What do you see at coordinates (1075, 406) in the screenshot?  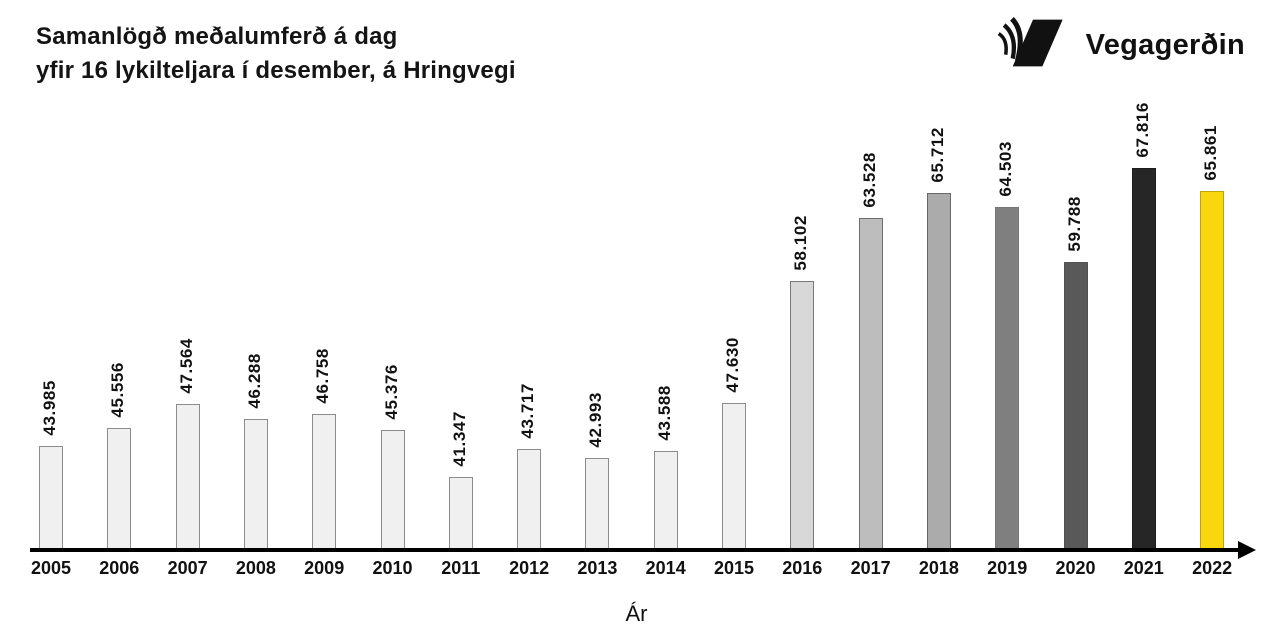 I see `bar-2020` at bounding box center [1075, 406].